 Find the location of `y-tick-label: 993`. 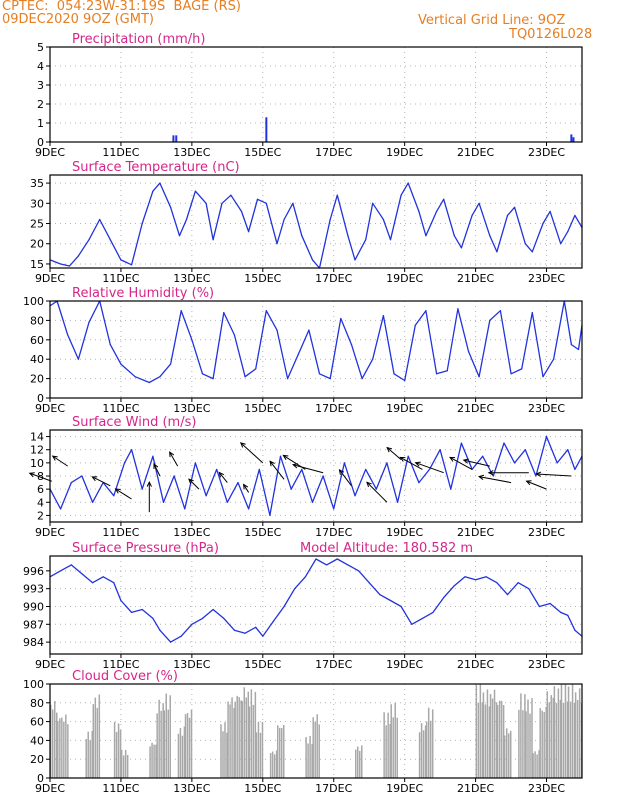

y-tick-label: 993 is located at coordinates (33, 589).